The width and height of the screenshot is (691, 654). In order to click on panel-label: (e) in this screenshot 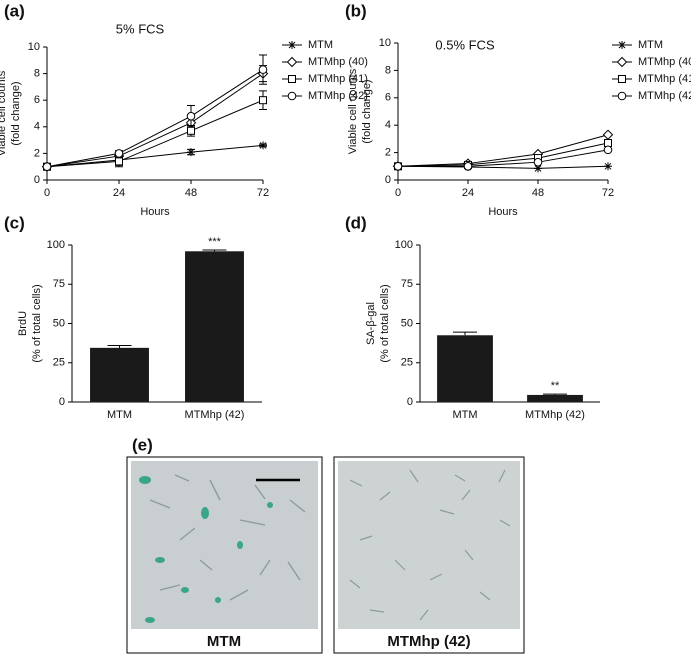, I will do `click(142, 444)`.